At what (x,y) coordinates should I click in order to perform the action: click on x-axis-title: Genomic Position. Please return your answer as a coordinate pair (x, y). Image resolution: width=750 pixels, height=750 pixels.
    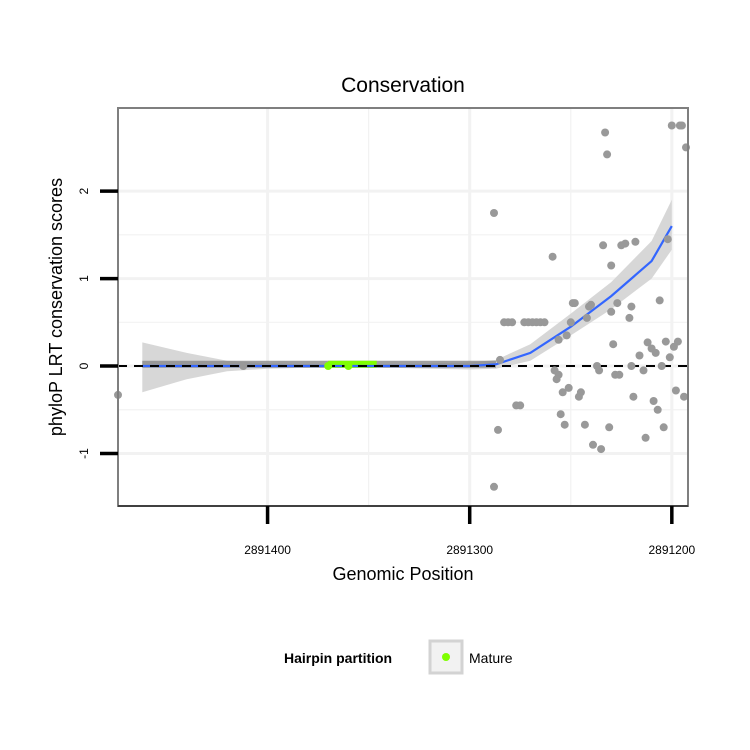
    Looking at the image, I should click on (402, 574).